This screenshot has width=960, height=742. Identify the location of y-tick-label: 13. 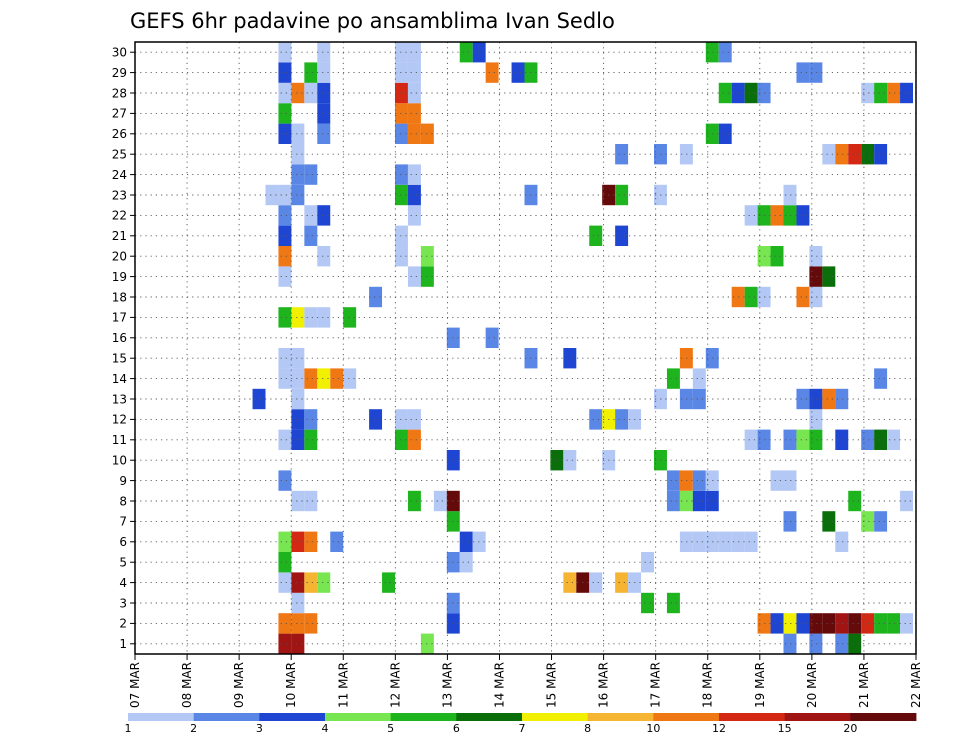
(119, 399).